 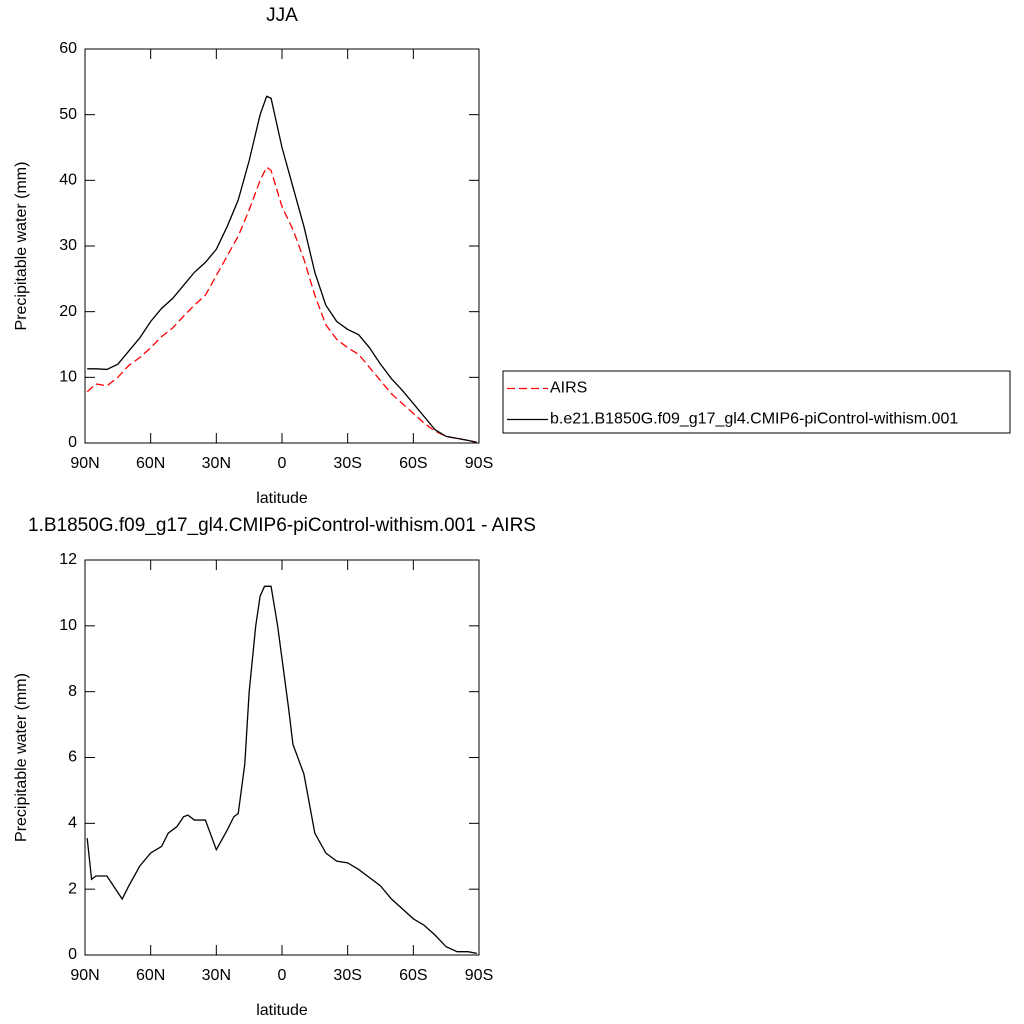 What do you see at coordinates (68, 180) in the screenshot?
I see `y-tick-label: 40` at bounding box center [68, 180].